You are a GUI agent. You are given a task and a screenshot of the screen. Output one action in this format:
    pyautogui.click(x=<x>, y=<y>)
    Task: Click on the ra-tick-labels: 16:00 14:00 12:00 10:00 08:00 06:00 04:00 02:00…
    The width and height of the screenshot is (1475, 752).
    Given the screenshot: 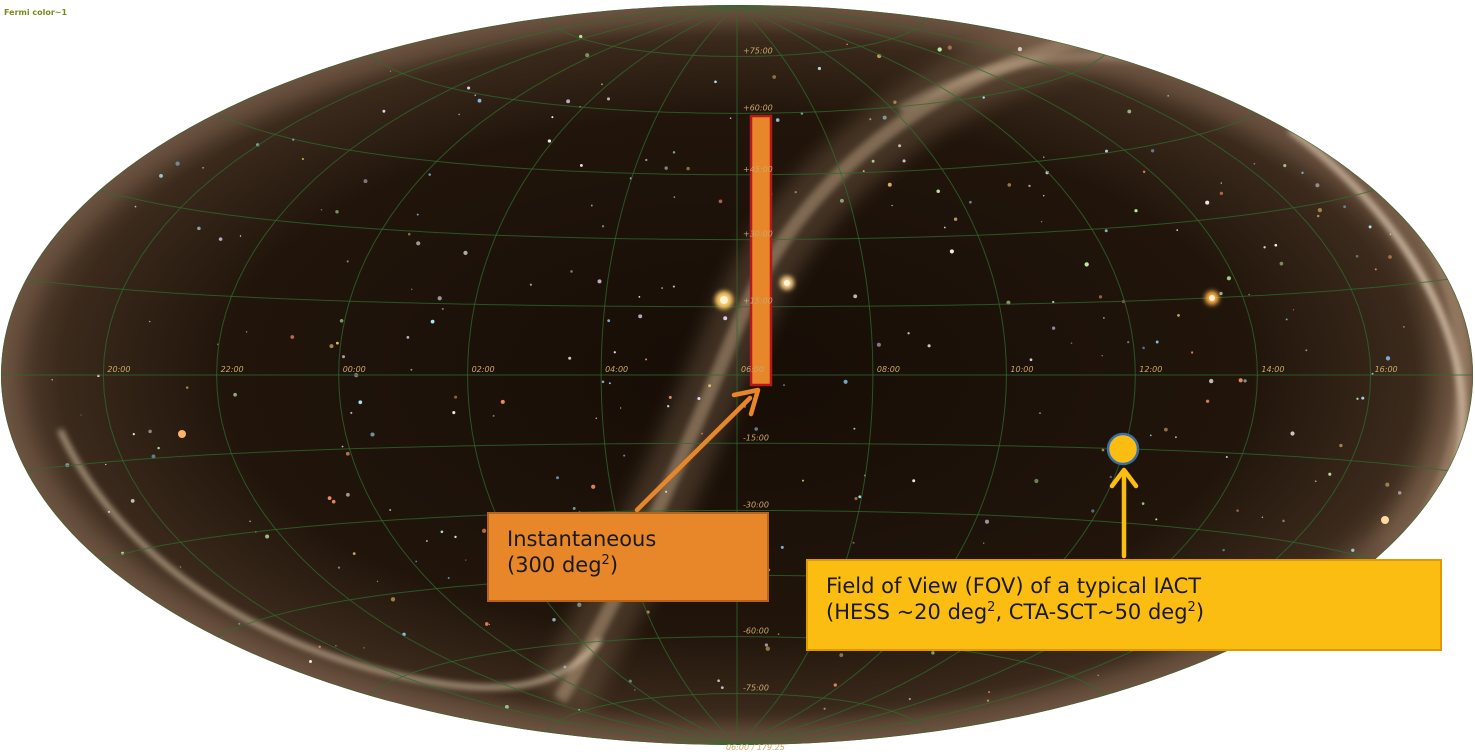 What is the action you would take?
    pyautogui.click(x=752, y=369)
    